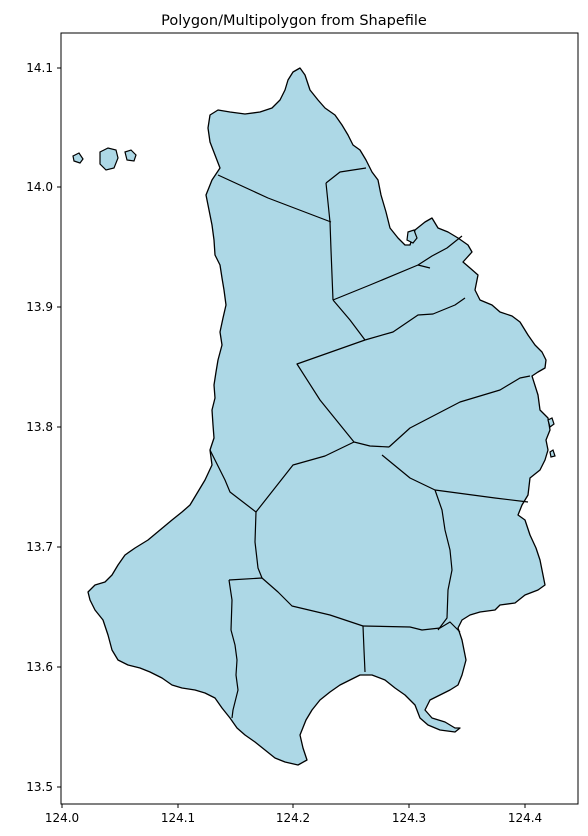 The width and height of the screenshot is (588, 836). I want to click on x-tick-label: 124.4, so click(525, 818).